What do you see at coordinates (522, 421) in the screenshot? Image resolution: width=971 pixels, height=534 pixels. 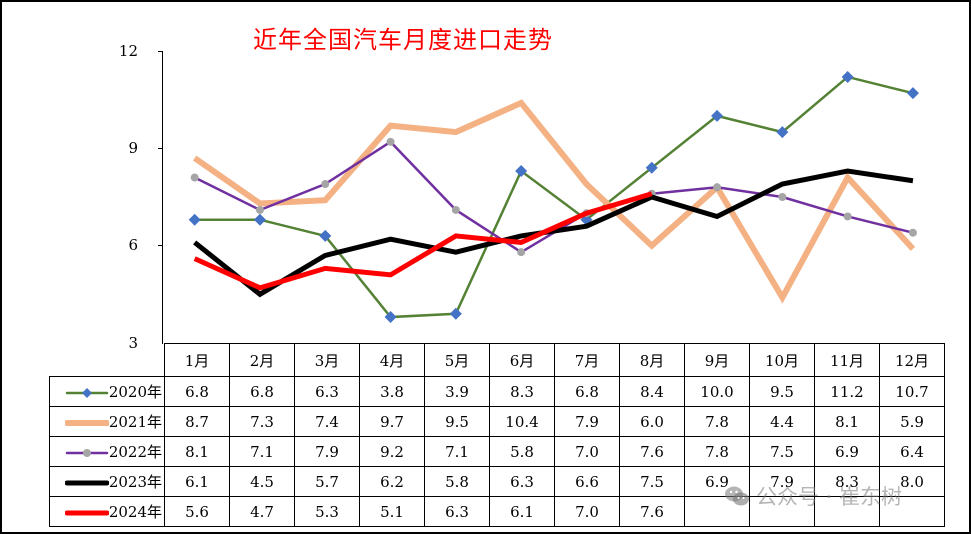 I see `table-cell: 10.4` at bounding box center [522, 421].